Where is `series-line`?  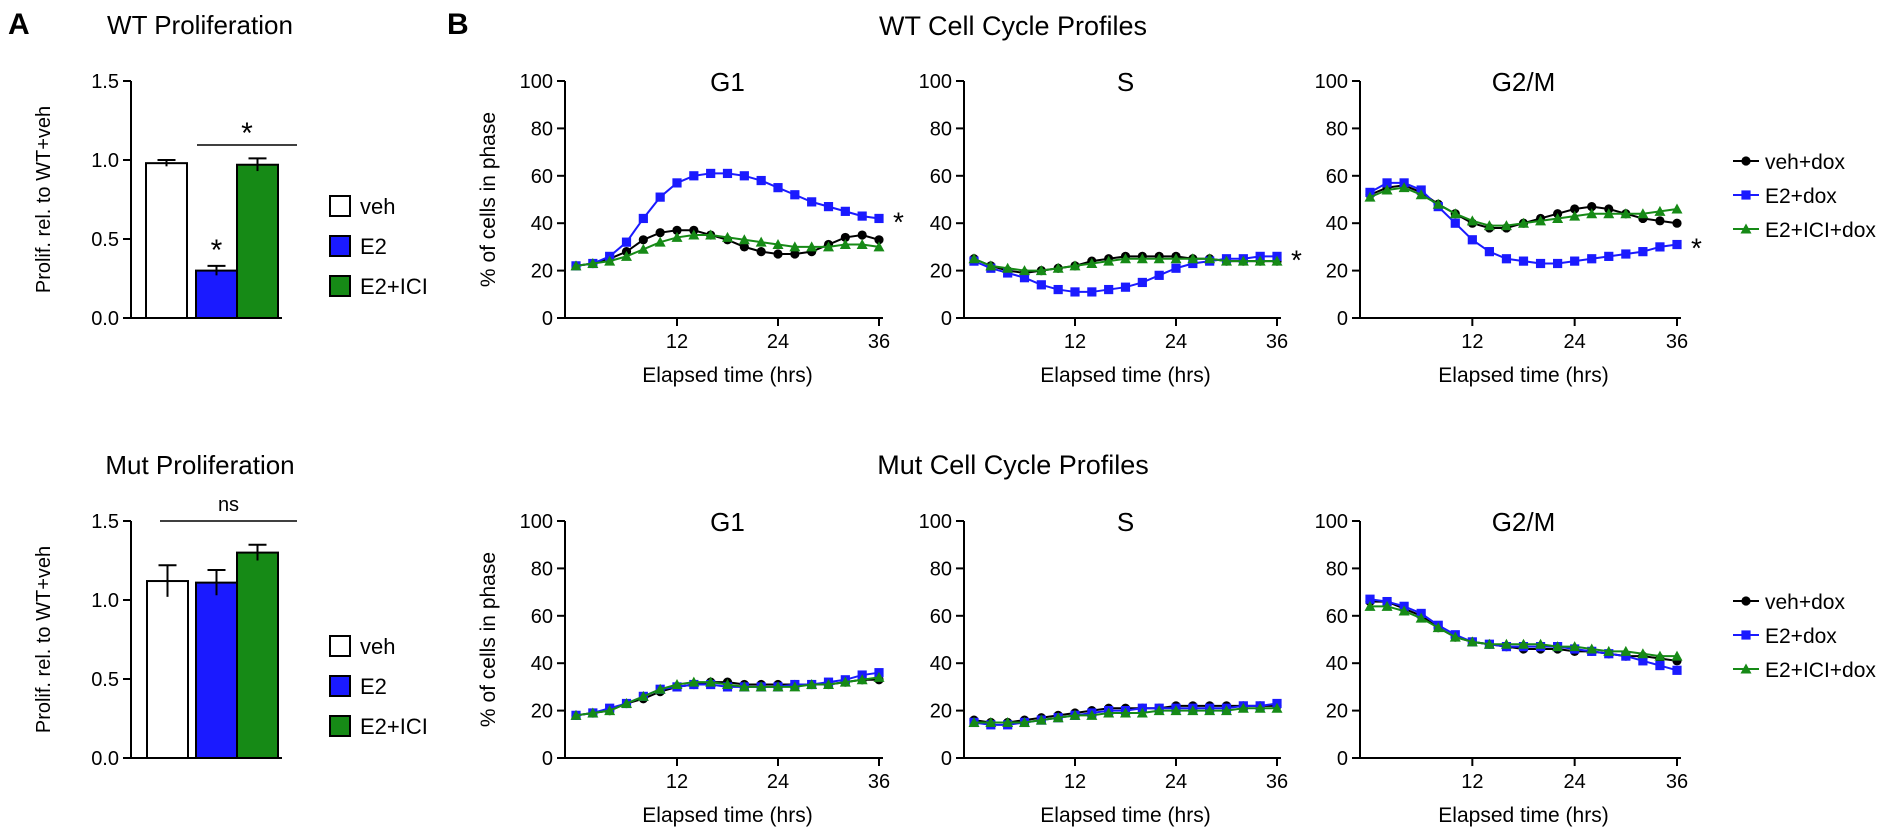 series-line is located at coordinates (727, 219).